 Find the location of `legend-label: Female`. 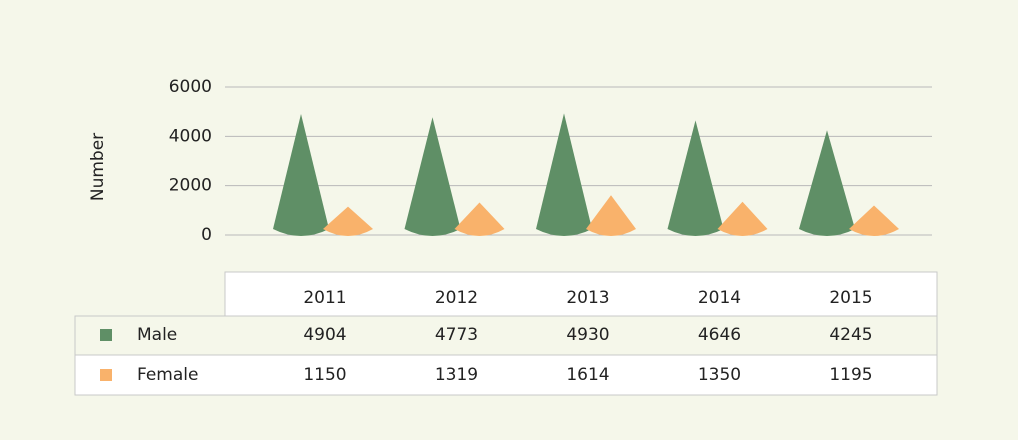

legend-label: Female is located at coordinates (167, 375).